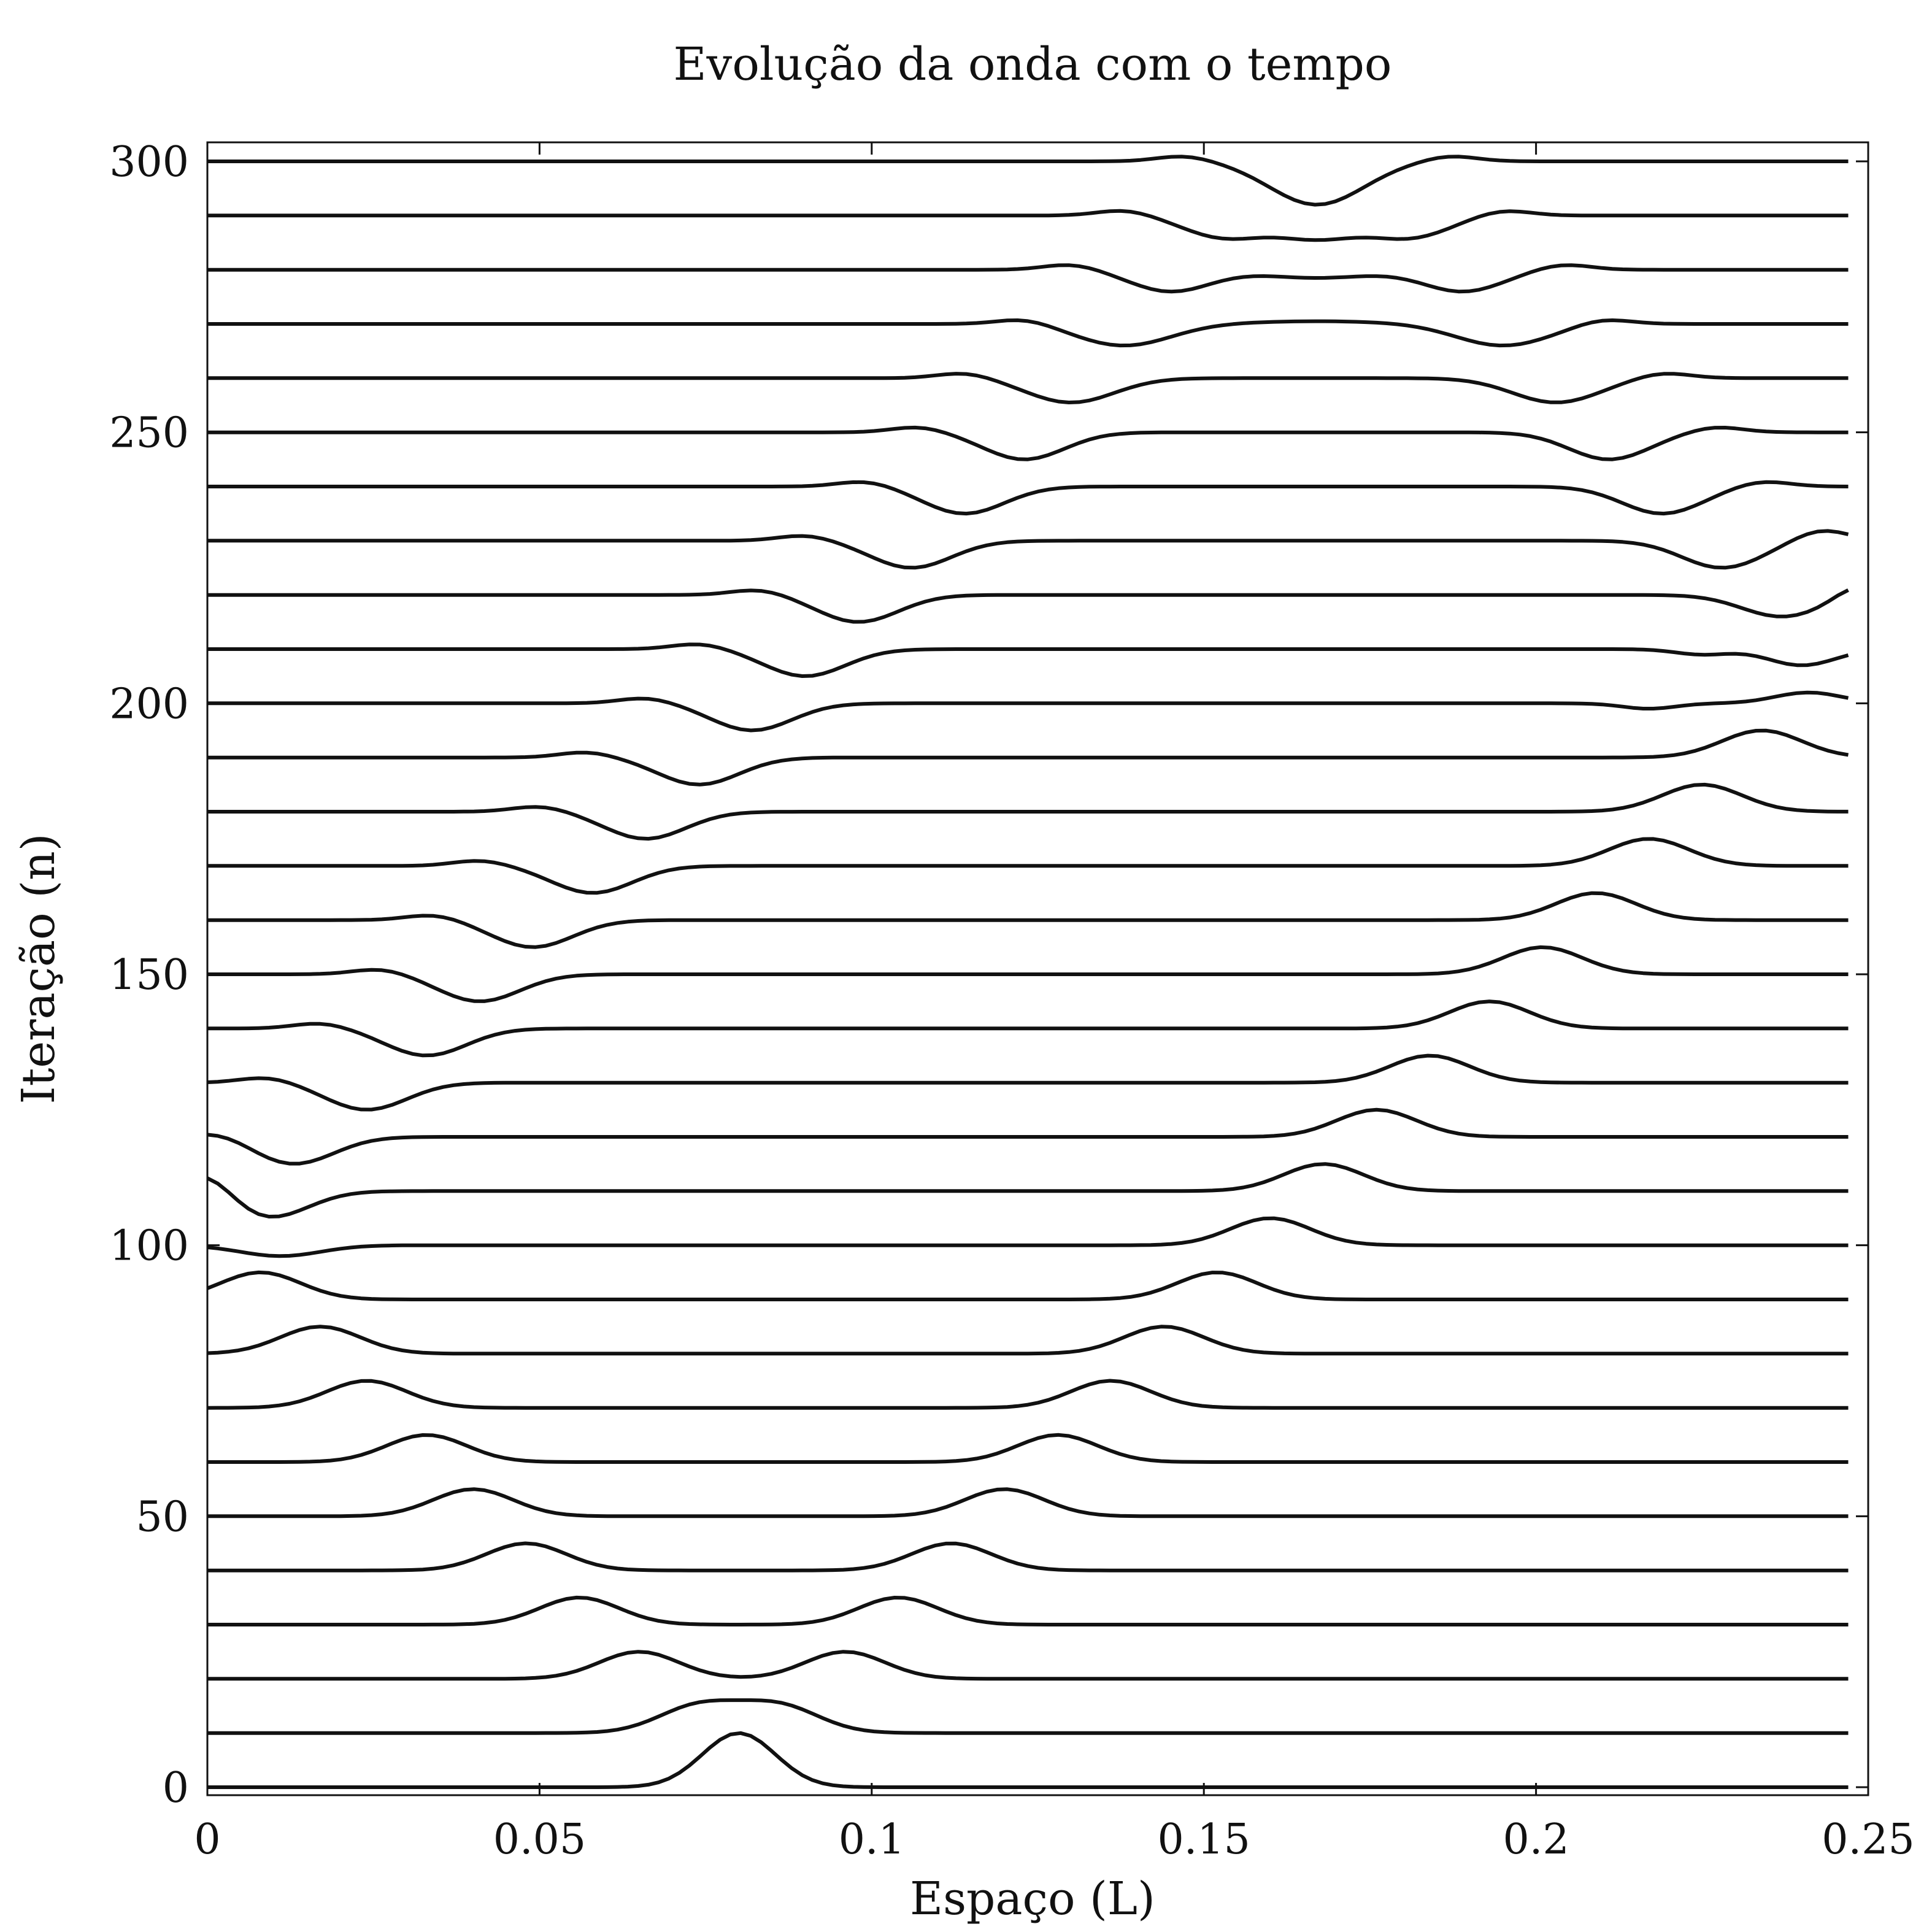 This screenshot has height=1932, width=1932. I want to click on wave-line-n80, so click(1028, 1340).